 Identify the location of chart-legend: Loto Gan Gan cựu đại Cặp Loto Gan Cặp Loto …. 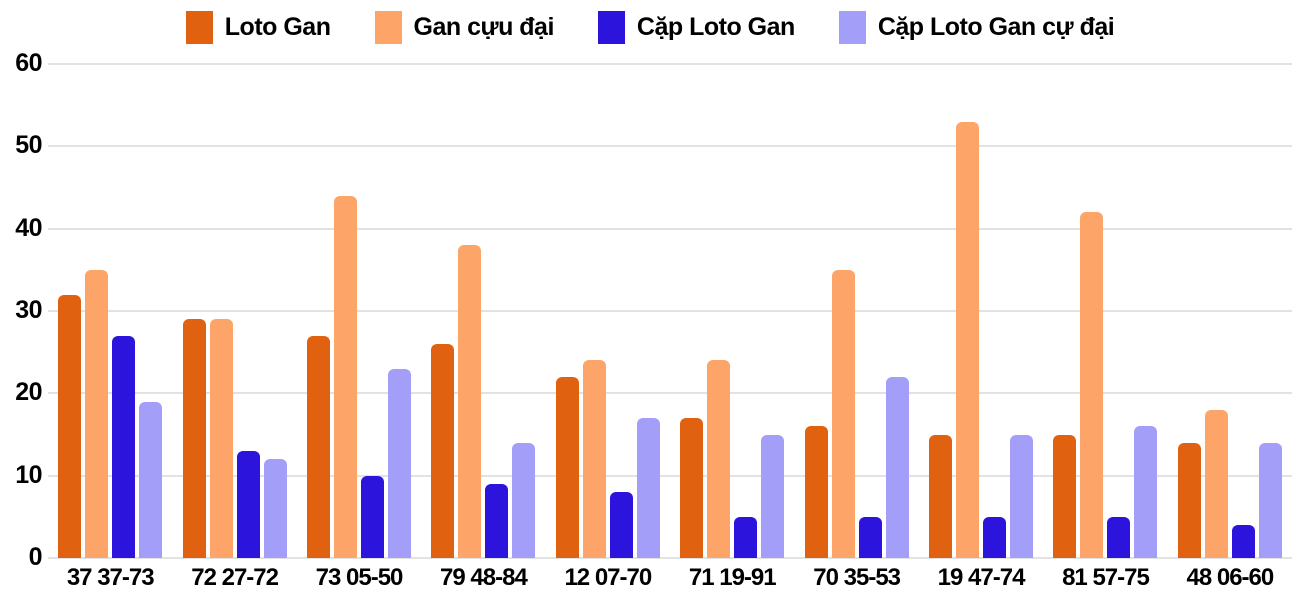
(650, 27).